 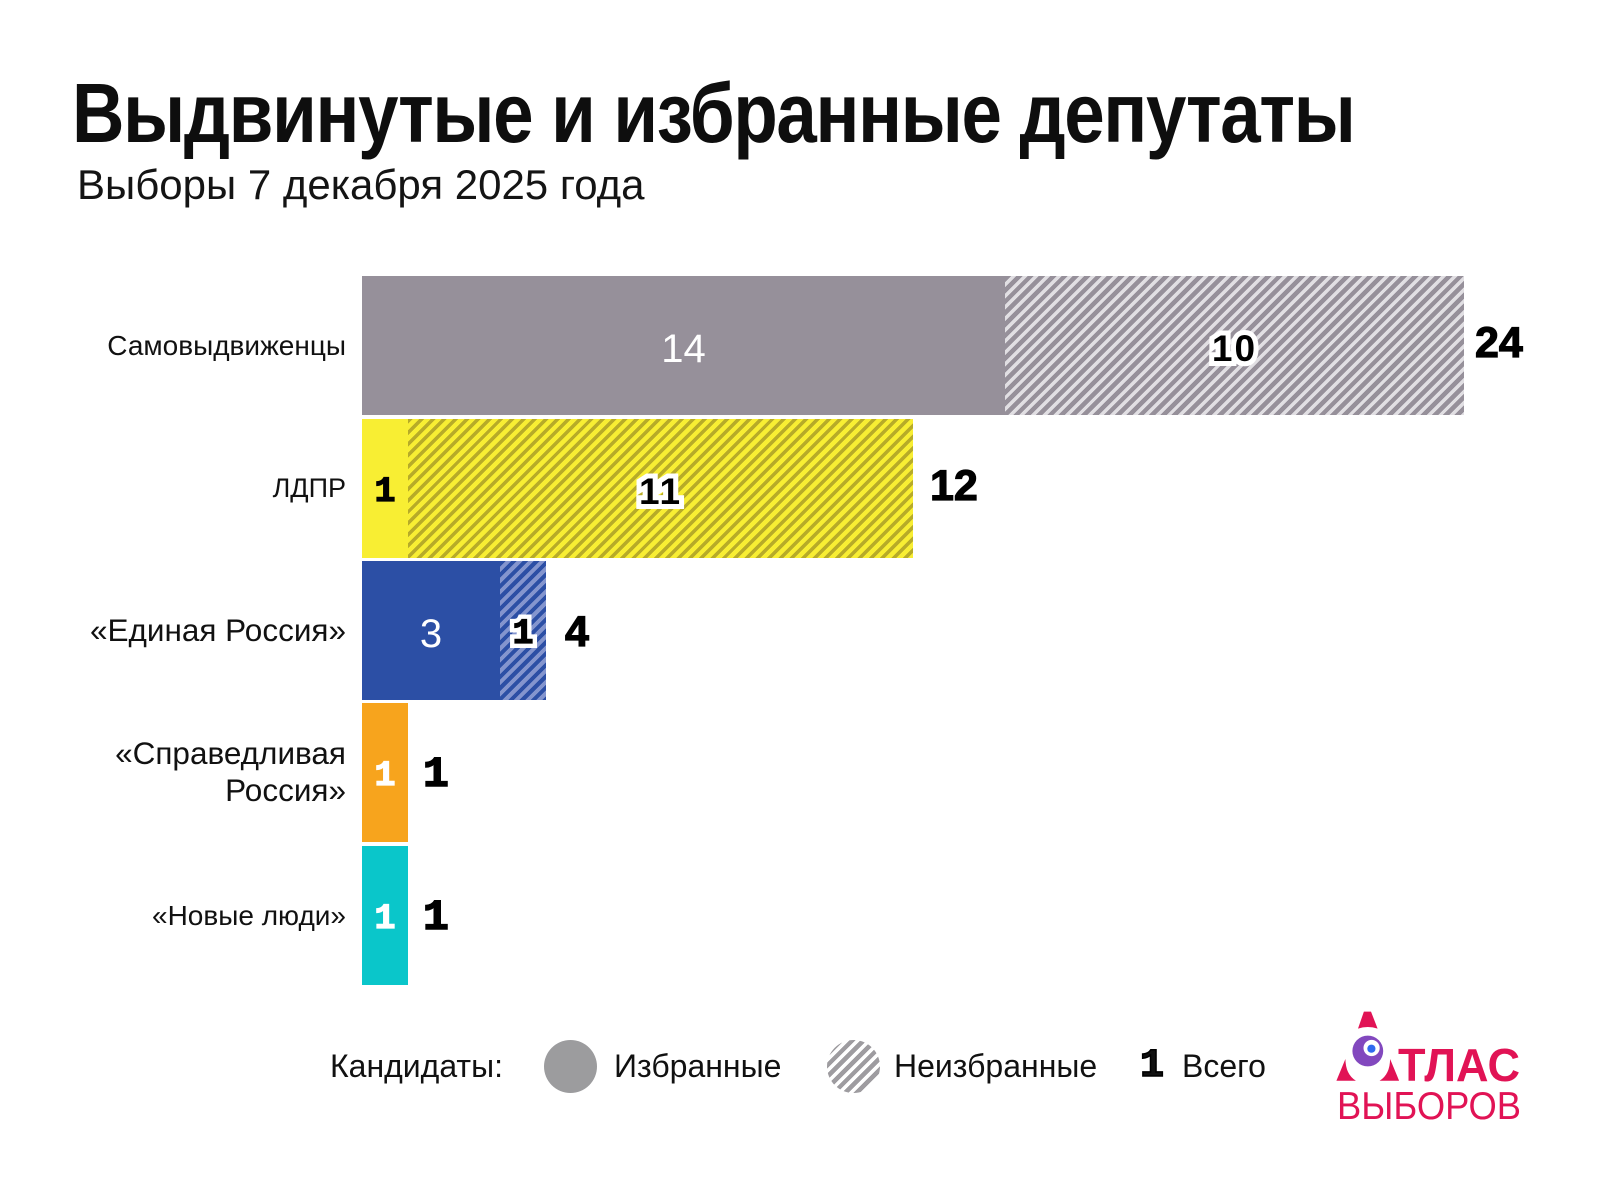 What do you see at coordinates (1459, 1065) in the screenshot?
I see `svg-text: ТЛАС` at bounding box center [1459, 1065].